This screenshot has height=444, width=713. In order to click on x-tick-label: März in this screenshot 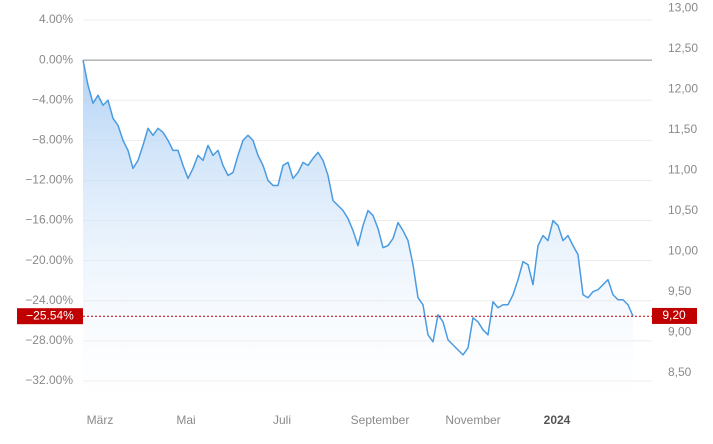, I will do `click(100, 420)`.